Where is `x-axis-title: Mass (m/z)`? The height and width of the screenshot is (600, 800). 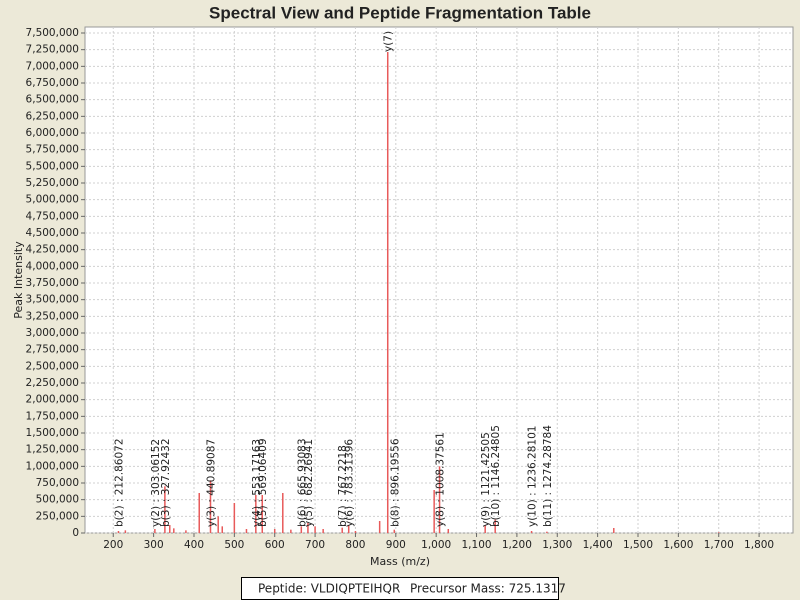 x-axis-title: Mass (m/z) is located at coordinates (400, 561).